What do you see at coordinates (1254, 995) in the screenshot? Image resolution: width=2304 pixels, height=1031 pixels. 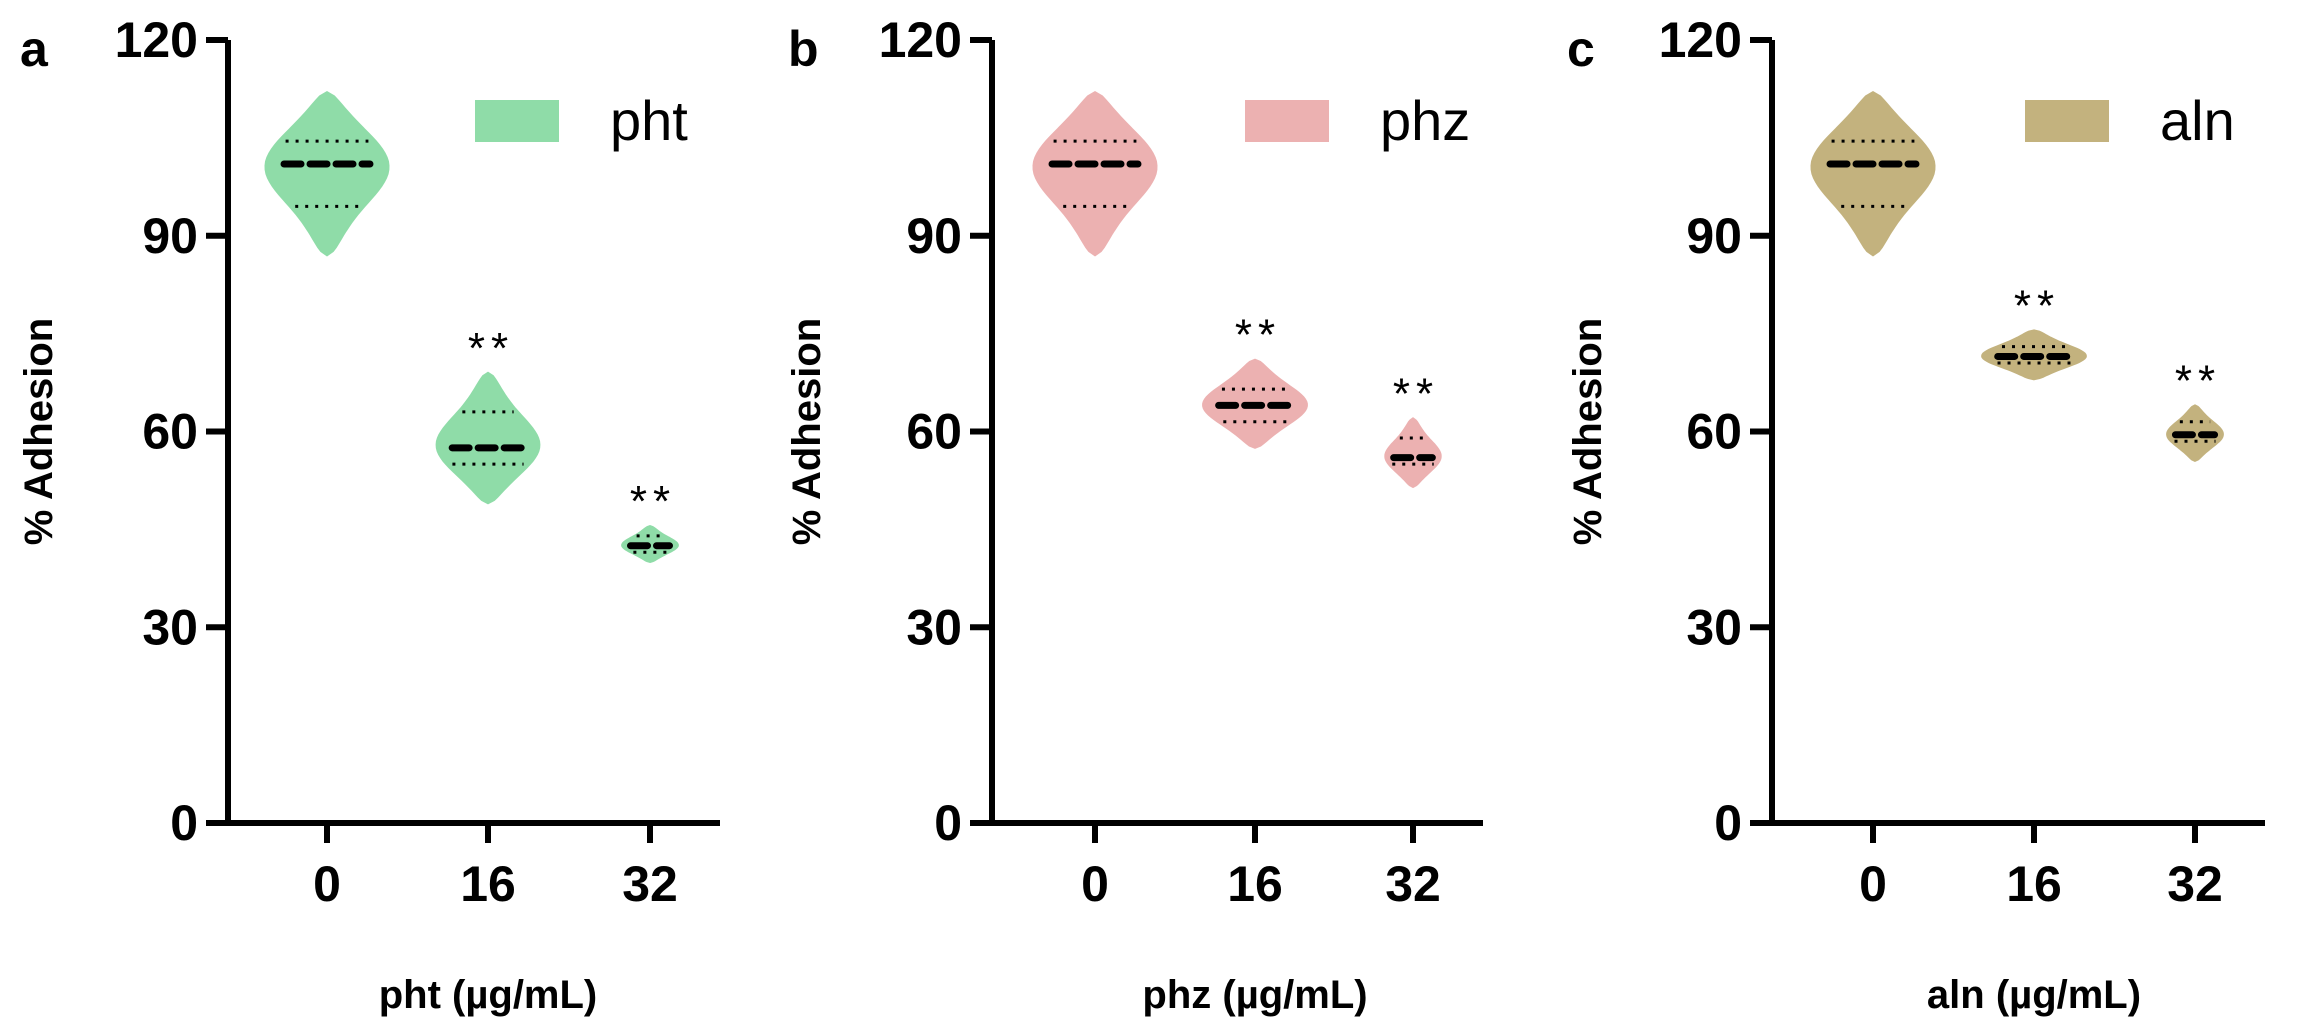 I see `x-axis-label: phz (µg/mL)` at bounding box center [1254, 995].